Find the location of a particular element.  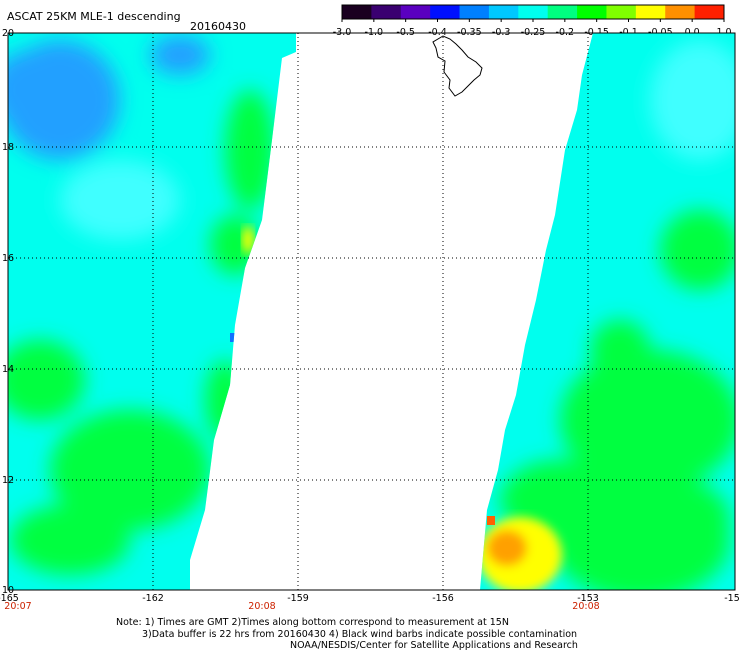

lon-label: -153 is located at coordinates (588, 598).